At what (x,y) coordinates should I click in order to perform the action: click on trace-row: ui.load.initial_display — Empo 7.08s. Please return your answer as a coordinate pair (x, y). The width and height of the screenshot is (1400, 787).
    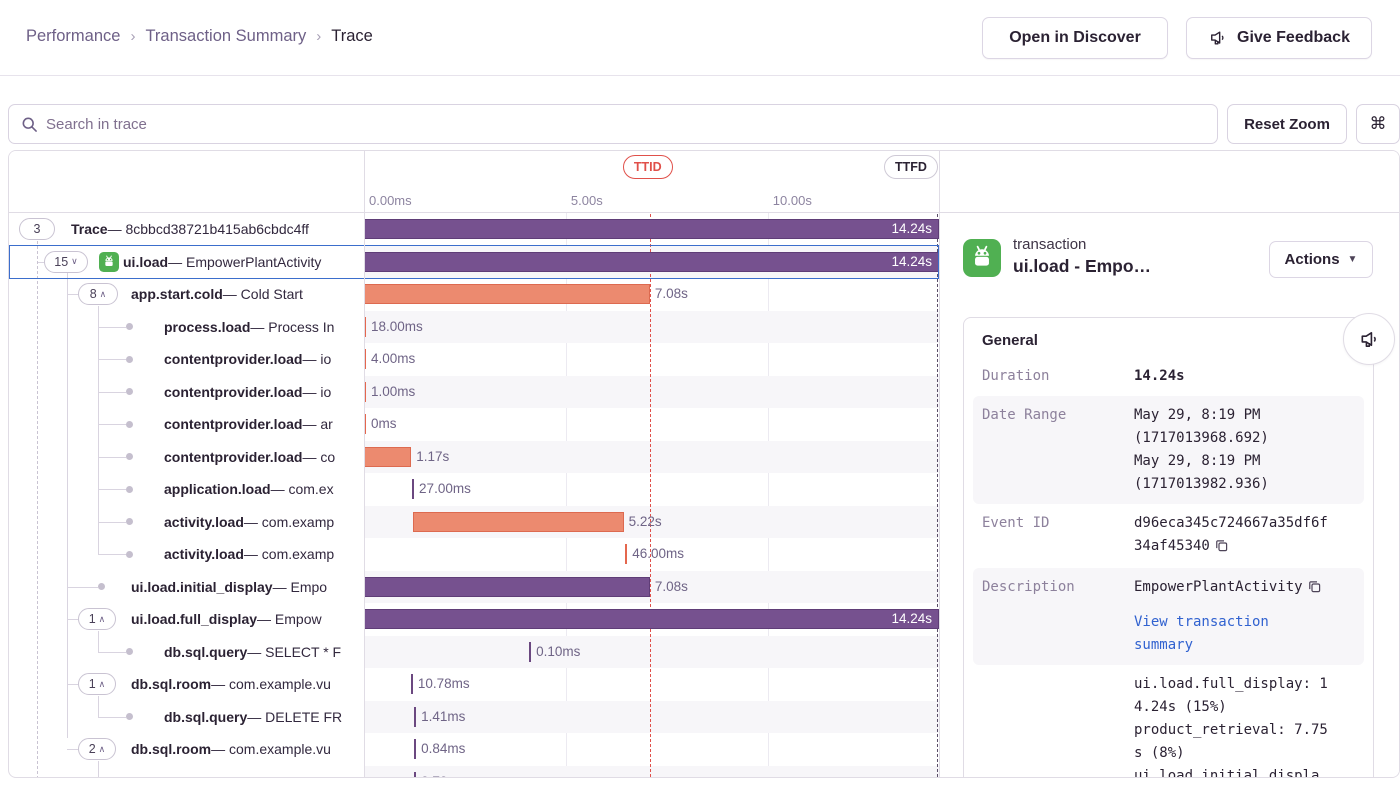
    Looking at the image, I should click on (474, 587).